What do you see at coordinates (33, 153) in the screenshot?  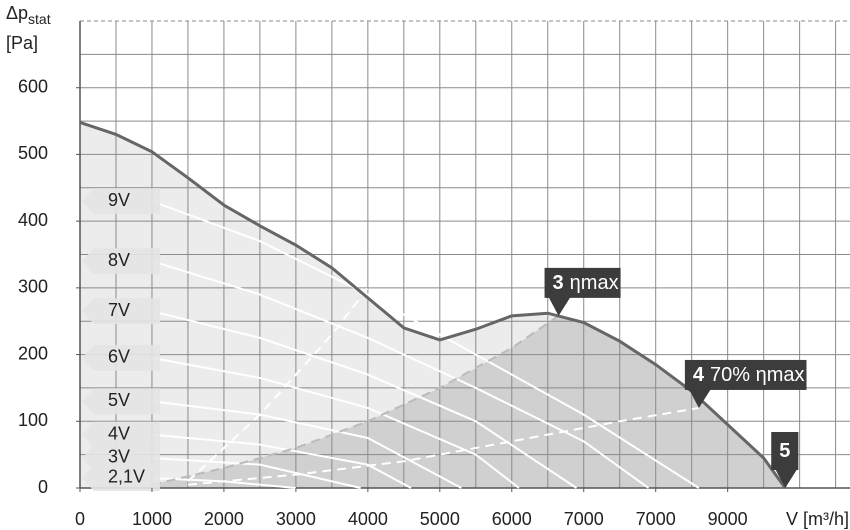 I see `y-tick-label: 500` at bounding box center [33, 153].